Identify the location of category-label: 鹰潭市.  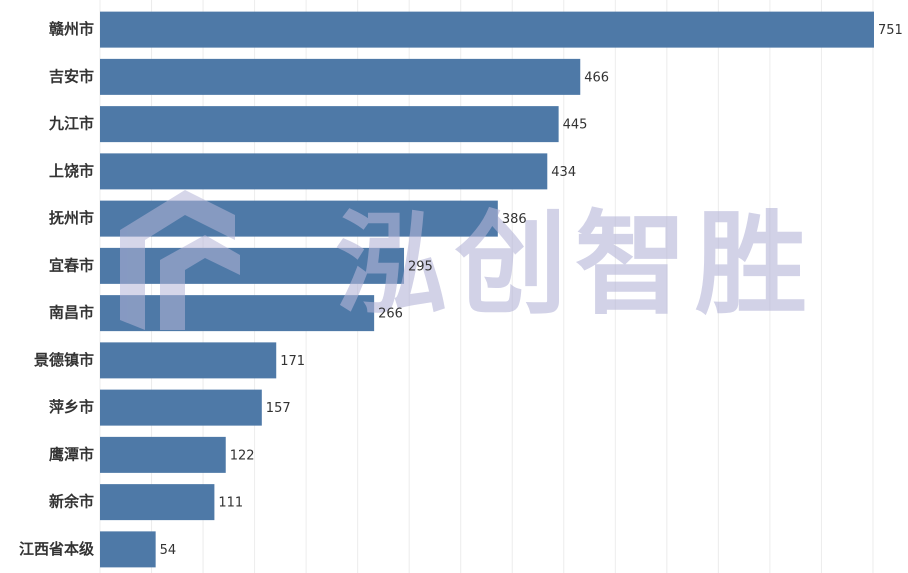
(71, 454).